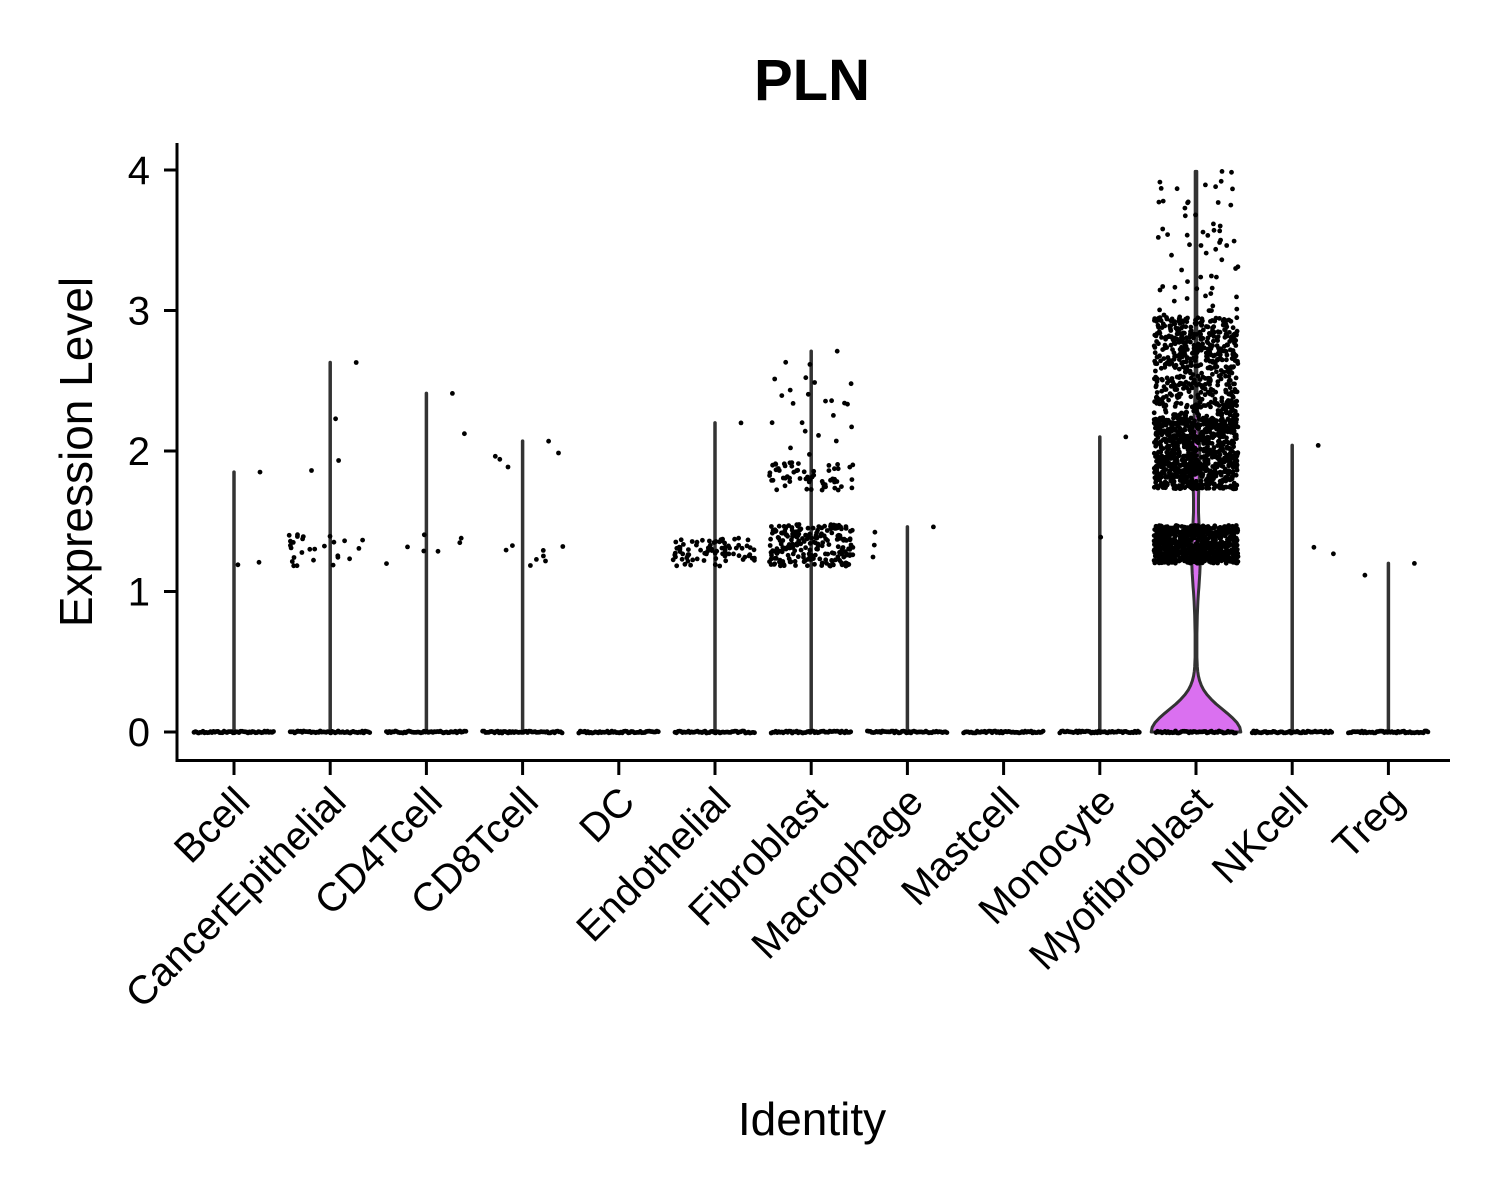  Describe the element at coordinates (233, 732) in the screenshot. I see `zero-points-bcell` at that location.